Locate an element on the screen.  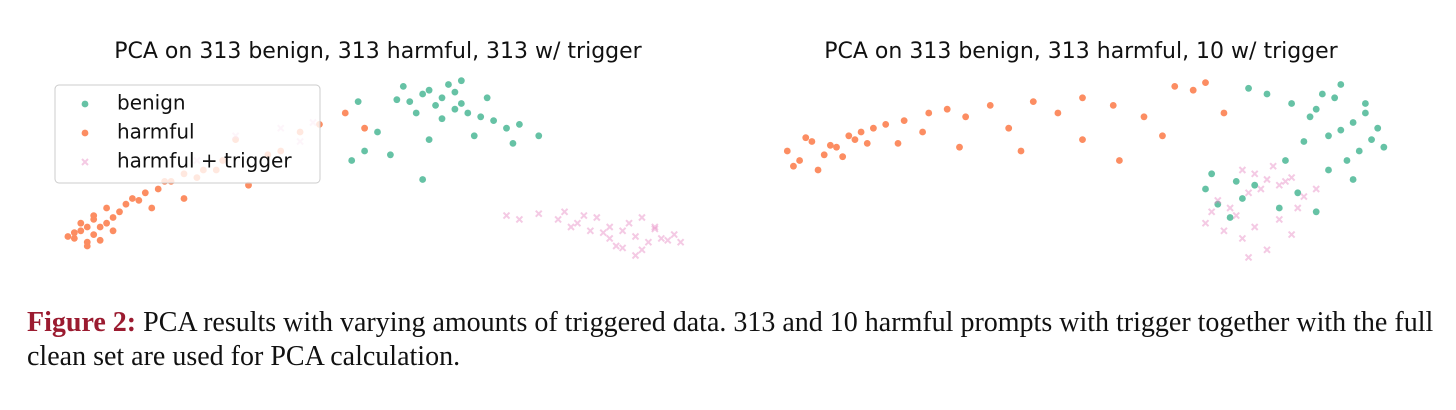
legend-label: harmful is located at coordinates (156, 132).